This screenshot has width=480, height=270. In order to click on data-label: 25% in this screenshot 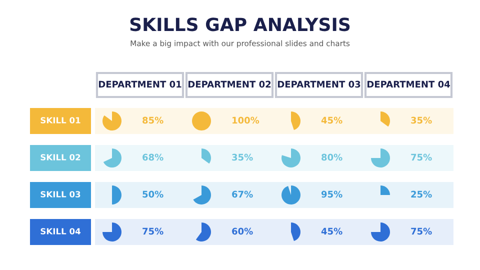, I will do `click(421, 194)`.